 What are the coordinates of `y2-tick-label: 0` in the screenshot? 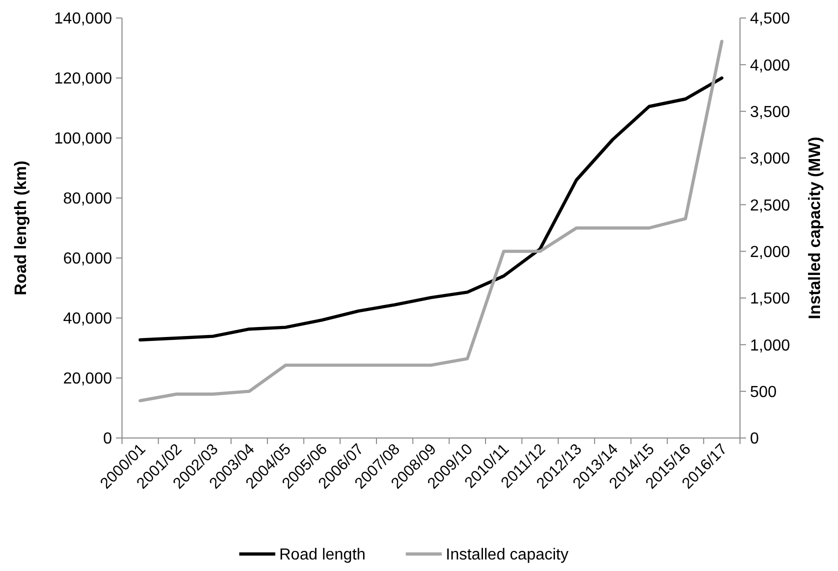 It's located at (754, 439).